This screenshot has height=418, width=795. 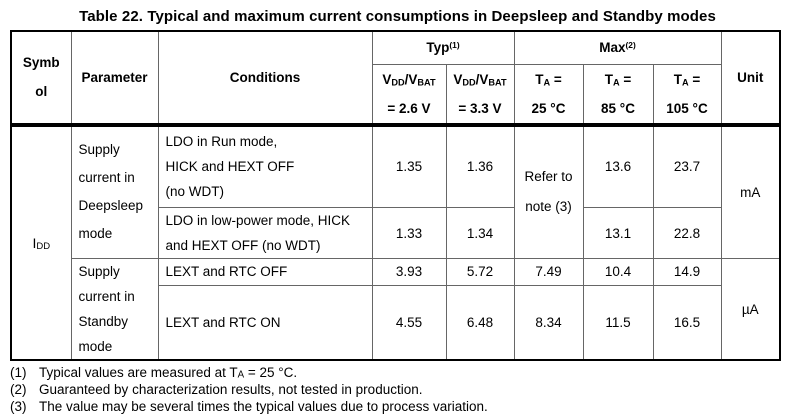 I want to click on cell-parameter-deepsleep: Supply current in Deepsleep mode, so click(x=114, y=190).